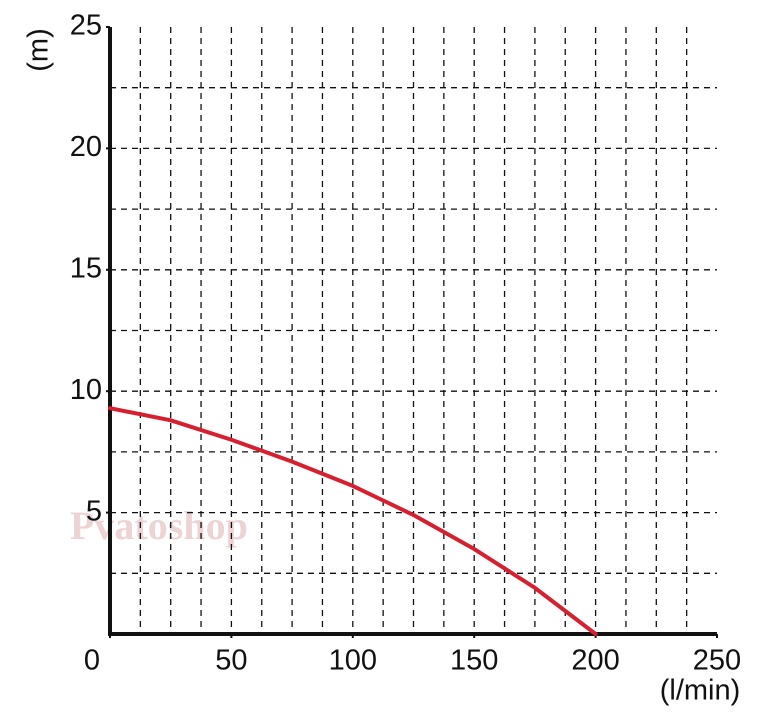 The width and height of the screenshot is (758, 722). I want to click on x-axis-label: (l/min), so click(700, 691).